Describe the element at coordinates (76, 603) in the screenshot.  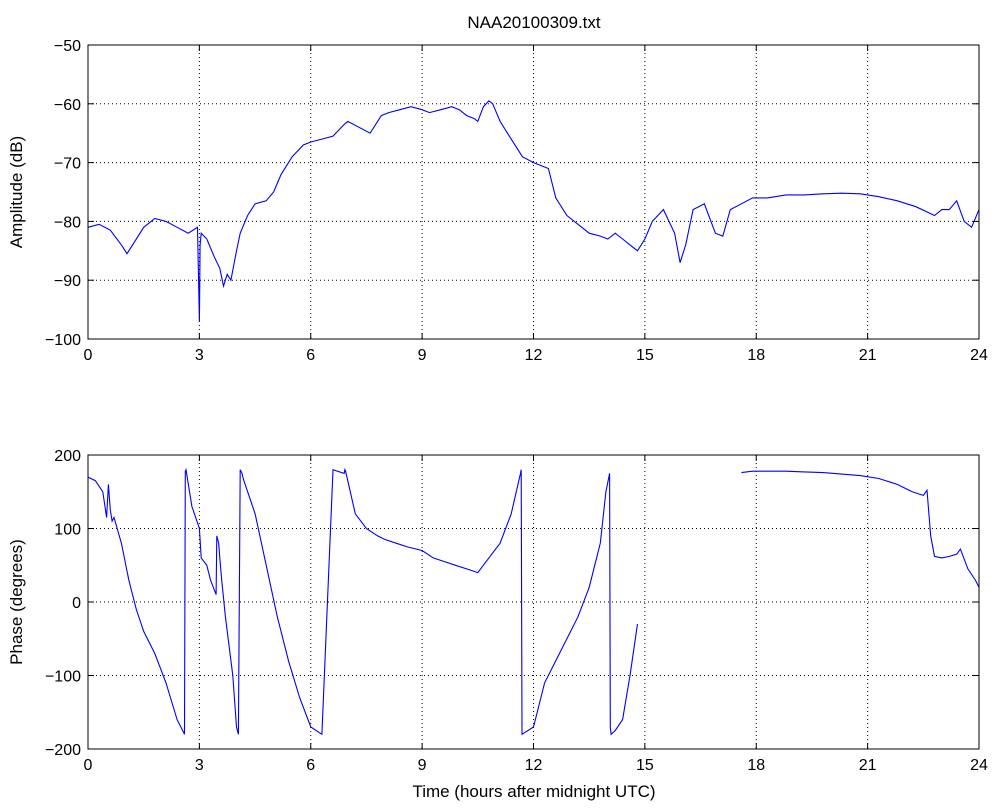
I see `y-tick-label: 0` at that location.